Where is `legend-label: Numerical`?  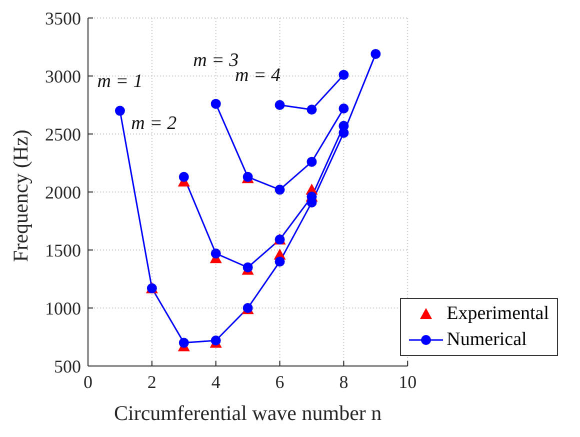
legend-label: Numerical is located at coordinates (486, 340).